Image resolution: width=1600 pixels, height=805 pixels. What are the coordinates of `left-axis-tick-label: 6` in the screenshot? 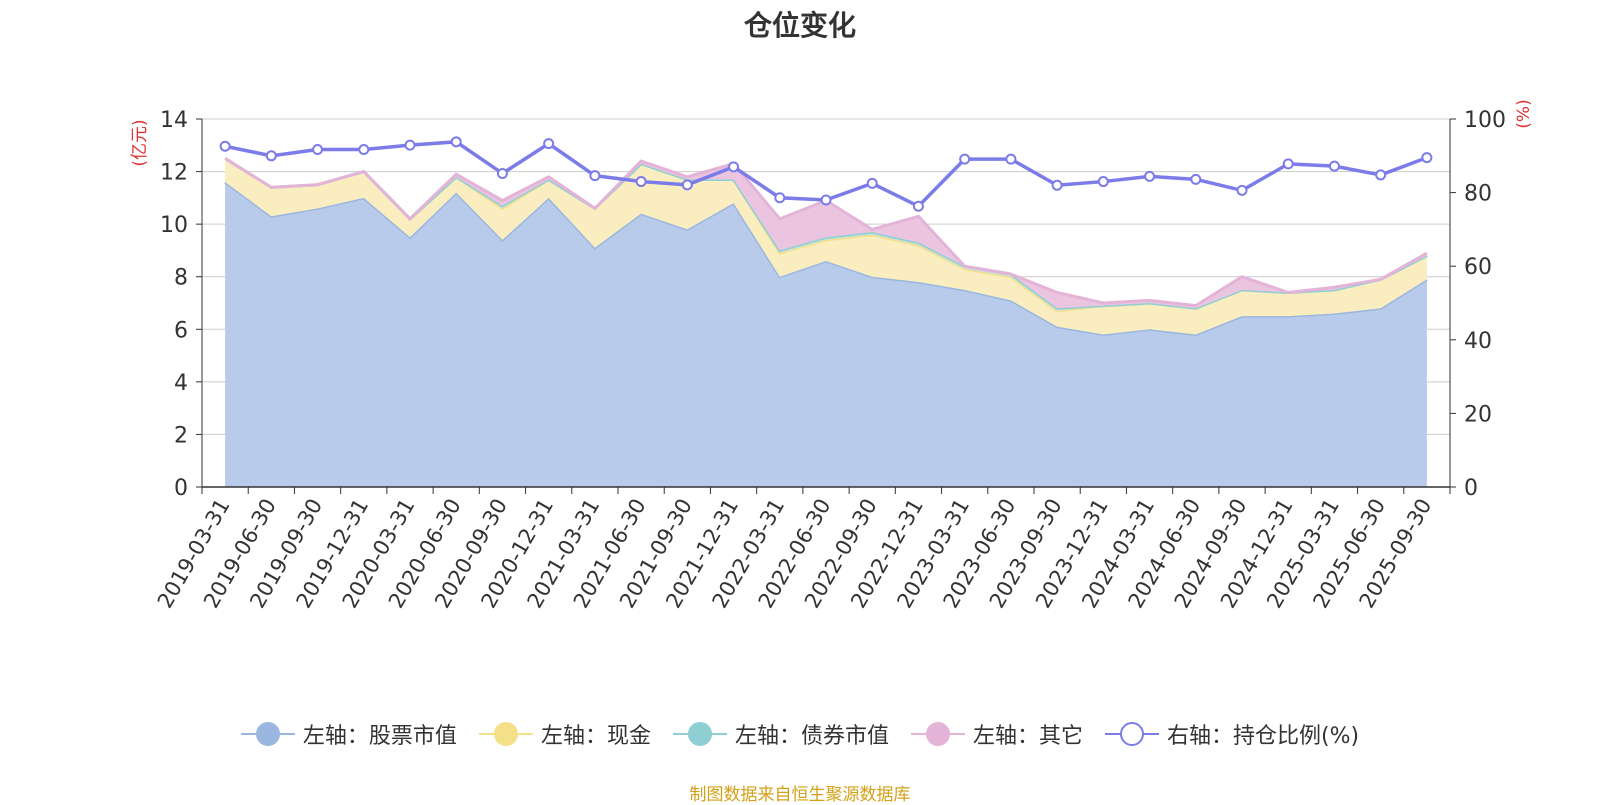 It's located at (181, 330).